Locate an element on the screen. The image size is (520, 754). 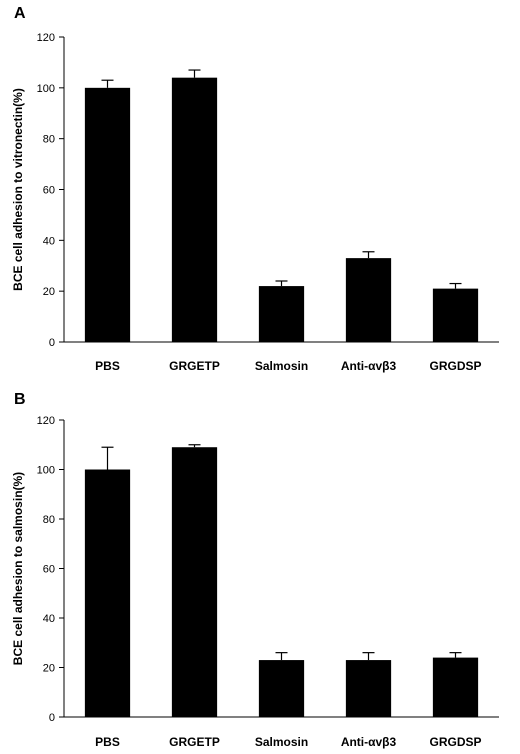
y-axis-title: BCE cell adhesion to vitronectin(%) is located at coordinates (18, 189).